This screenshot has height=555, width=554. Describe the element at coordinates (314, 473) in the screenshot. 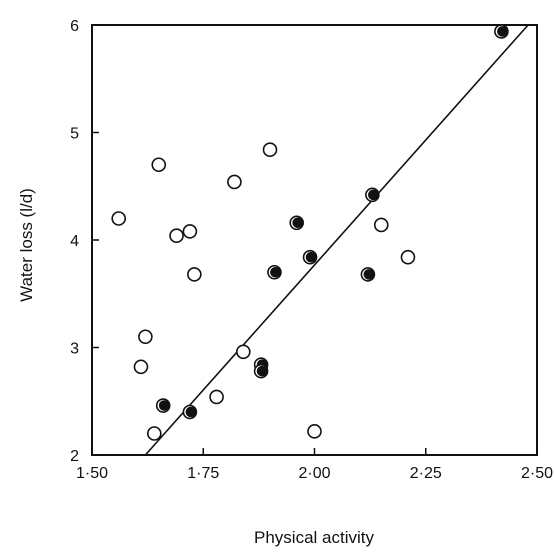

I see `x-tick-label: 2·00` at that location.